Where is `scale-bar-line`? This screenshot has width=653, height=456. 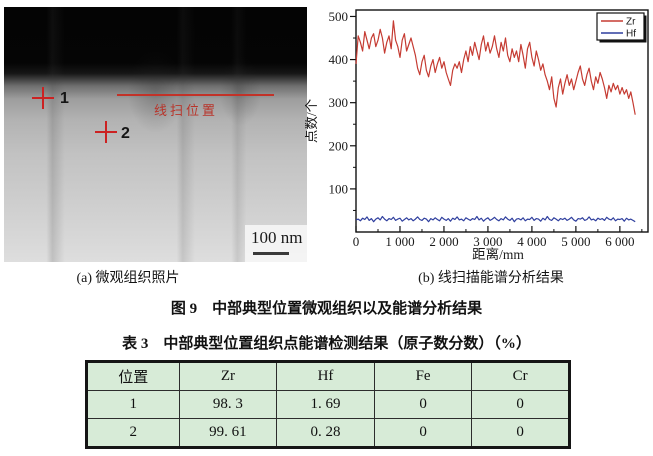
scale-bar-line is located at coordinates (271, 253).